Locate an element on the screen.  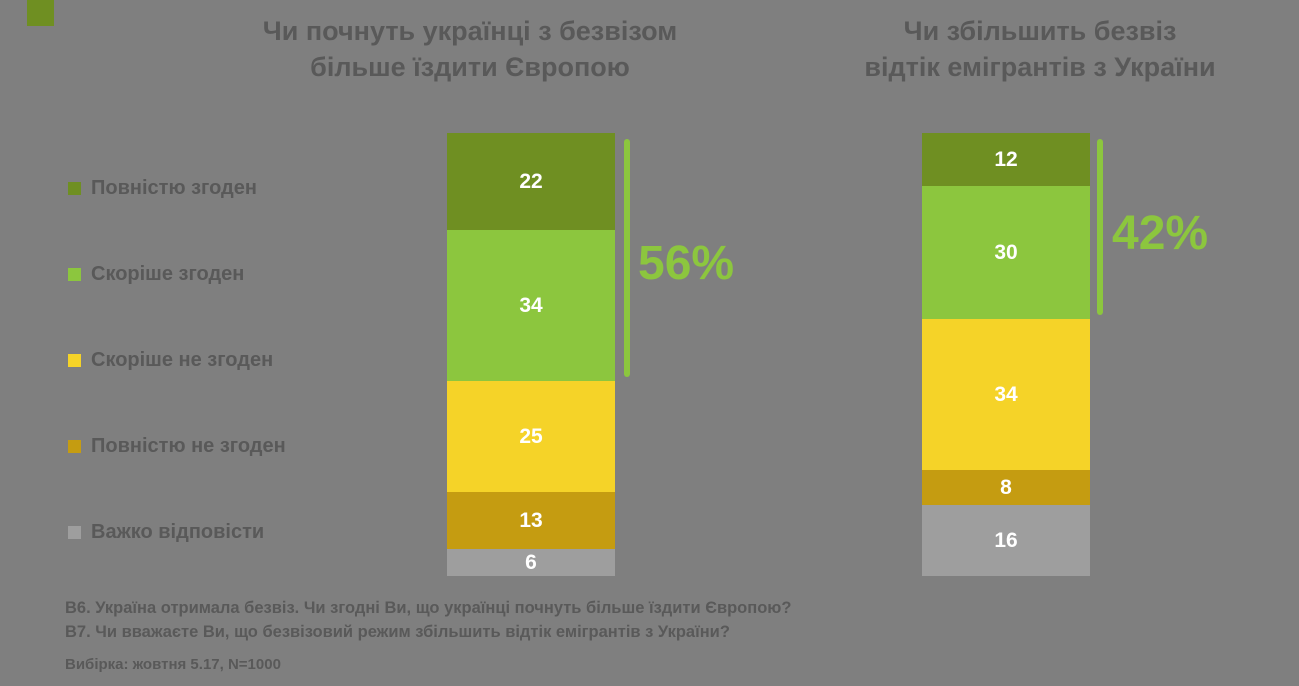
segment-value-label: 25 is located at coordinates (531, 436).